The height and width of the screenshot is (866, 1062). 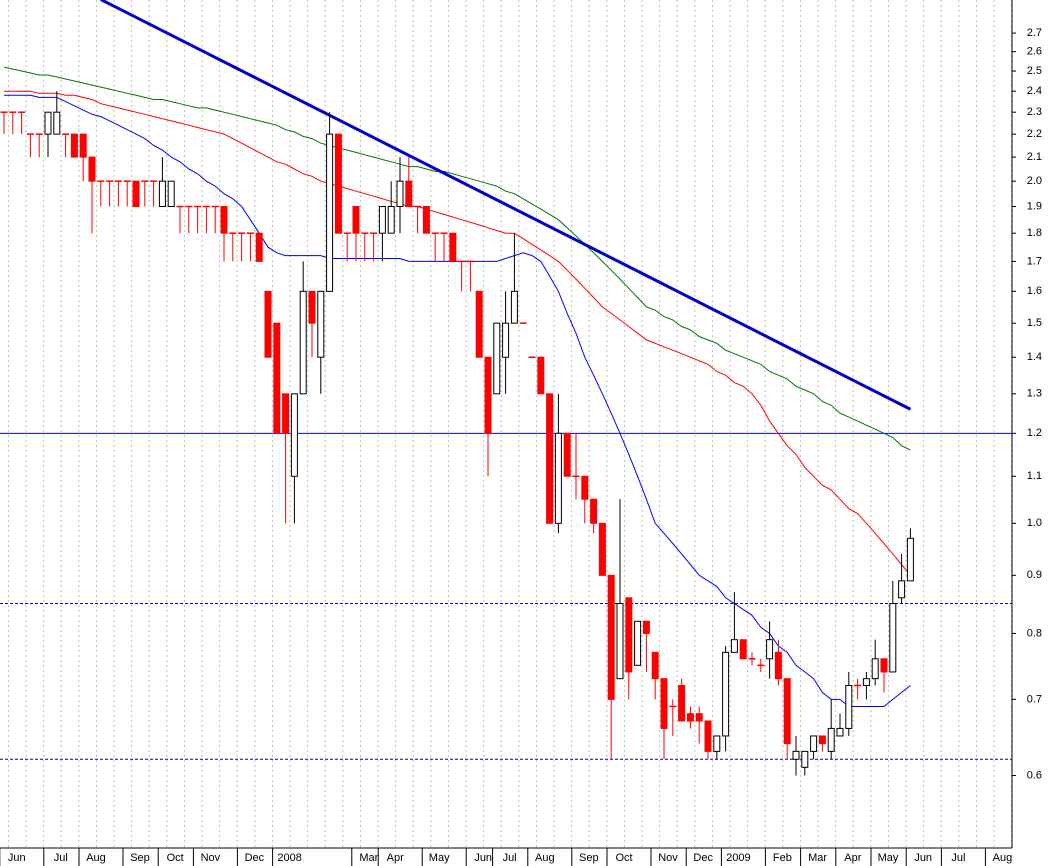 What do you see at coordinates (1034, 91) in the screenshot?
I see `y-tick-label: 2.4` at bounding box center [1034, 91].